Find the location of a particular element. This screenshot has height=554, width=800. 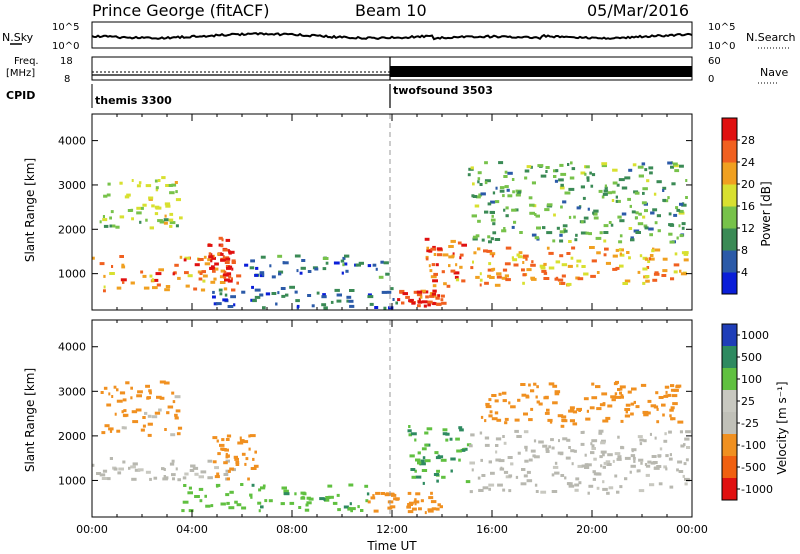

velocity-colorbar-label: Velocity [m s⁻¹] is located at coordinates (782, 427).